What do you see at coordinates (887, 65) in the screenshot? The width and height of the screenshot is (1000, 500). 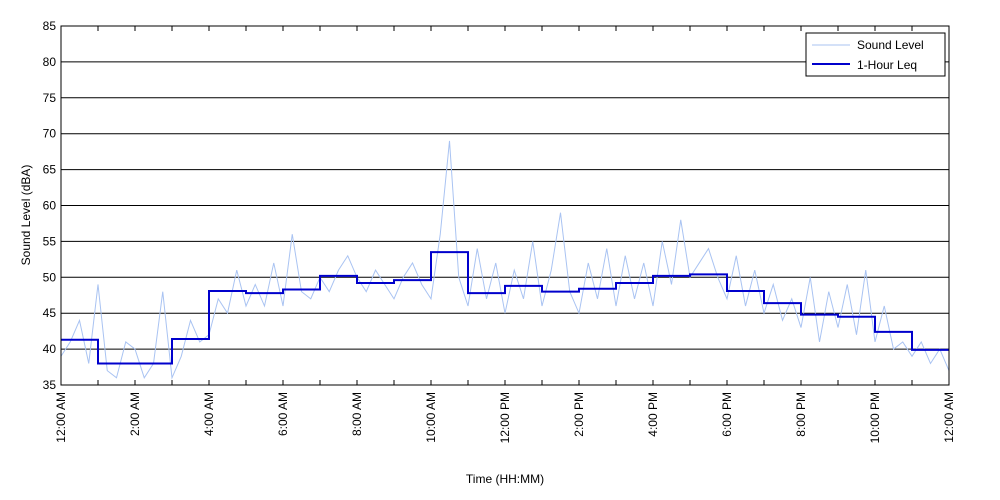 I see `legend-label-1-hour-leq: 1-Hour Leq` at bounding box center [887, 65].